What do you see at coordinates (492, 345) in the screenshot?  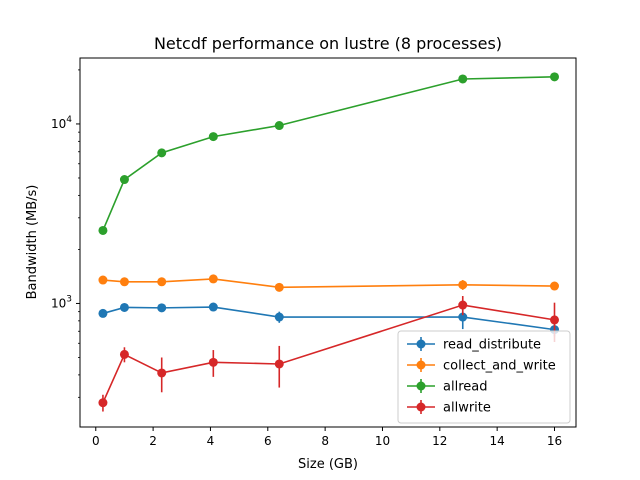 I see `legend-label: read_distribute` at bounding box center [492, 345].